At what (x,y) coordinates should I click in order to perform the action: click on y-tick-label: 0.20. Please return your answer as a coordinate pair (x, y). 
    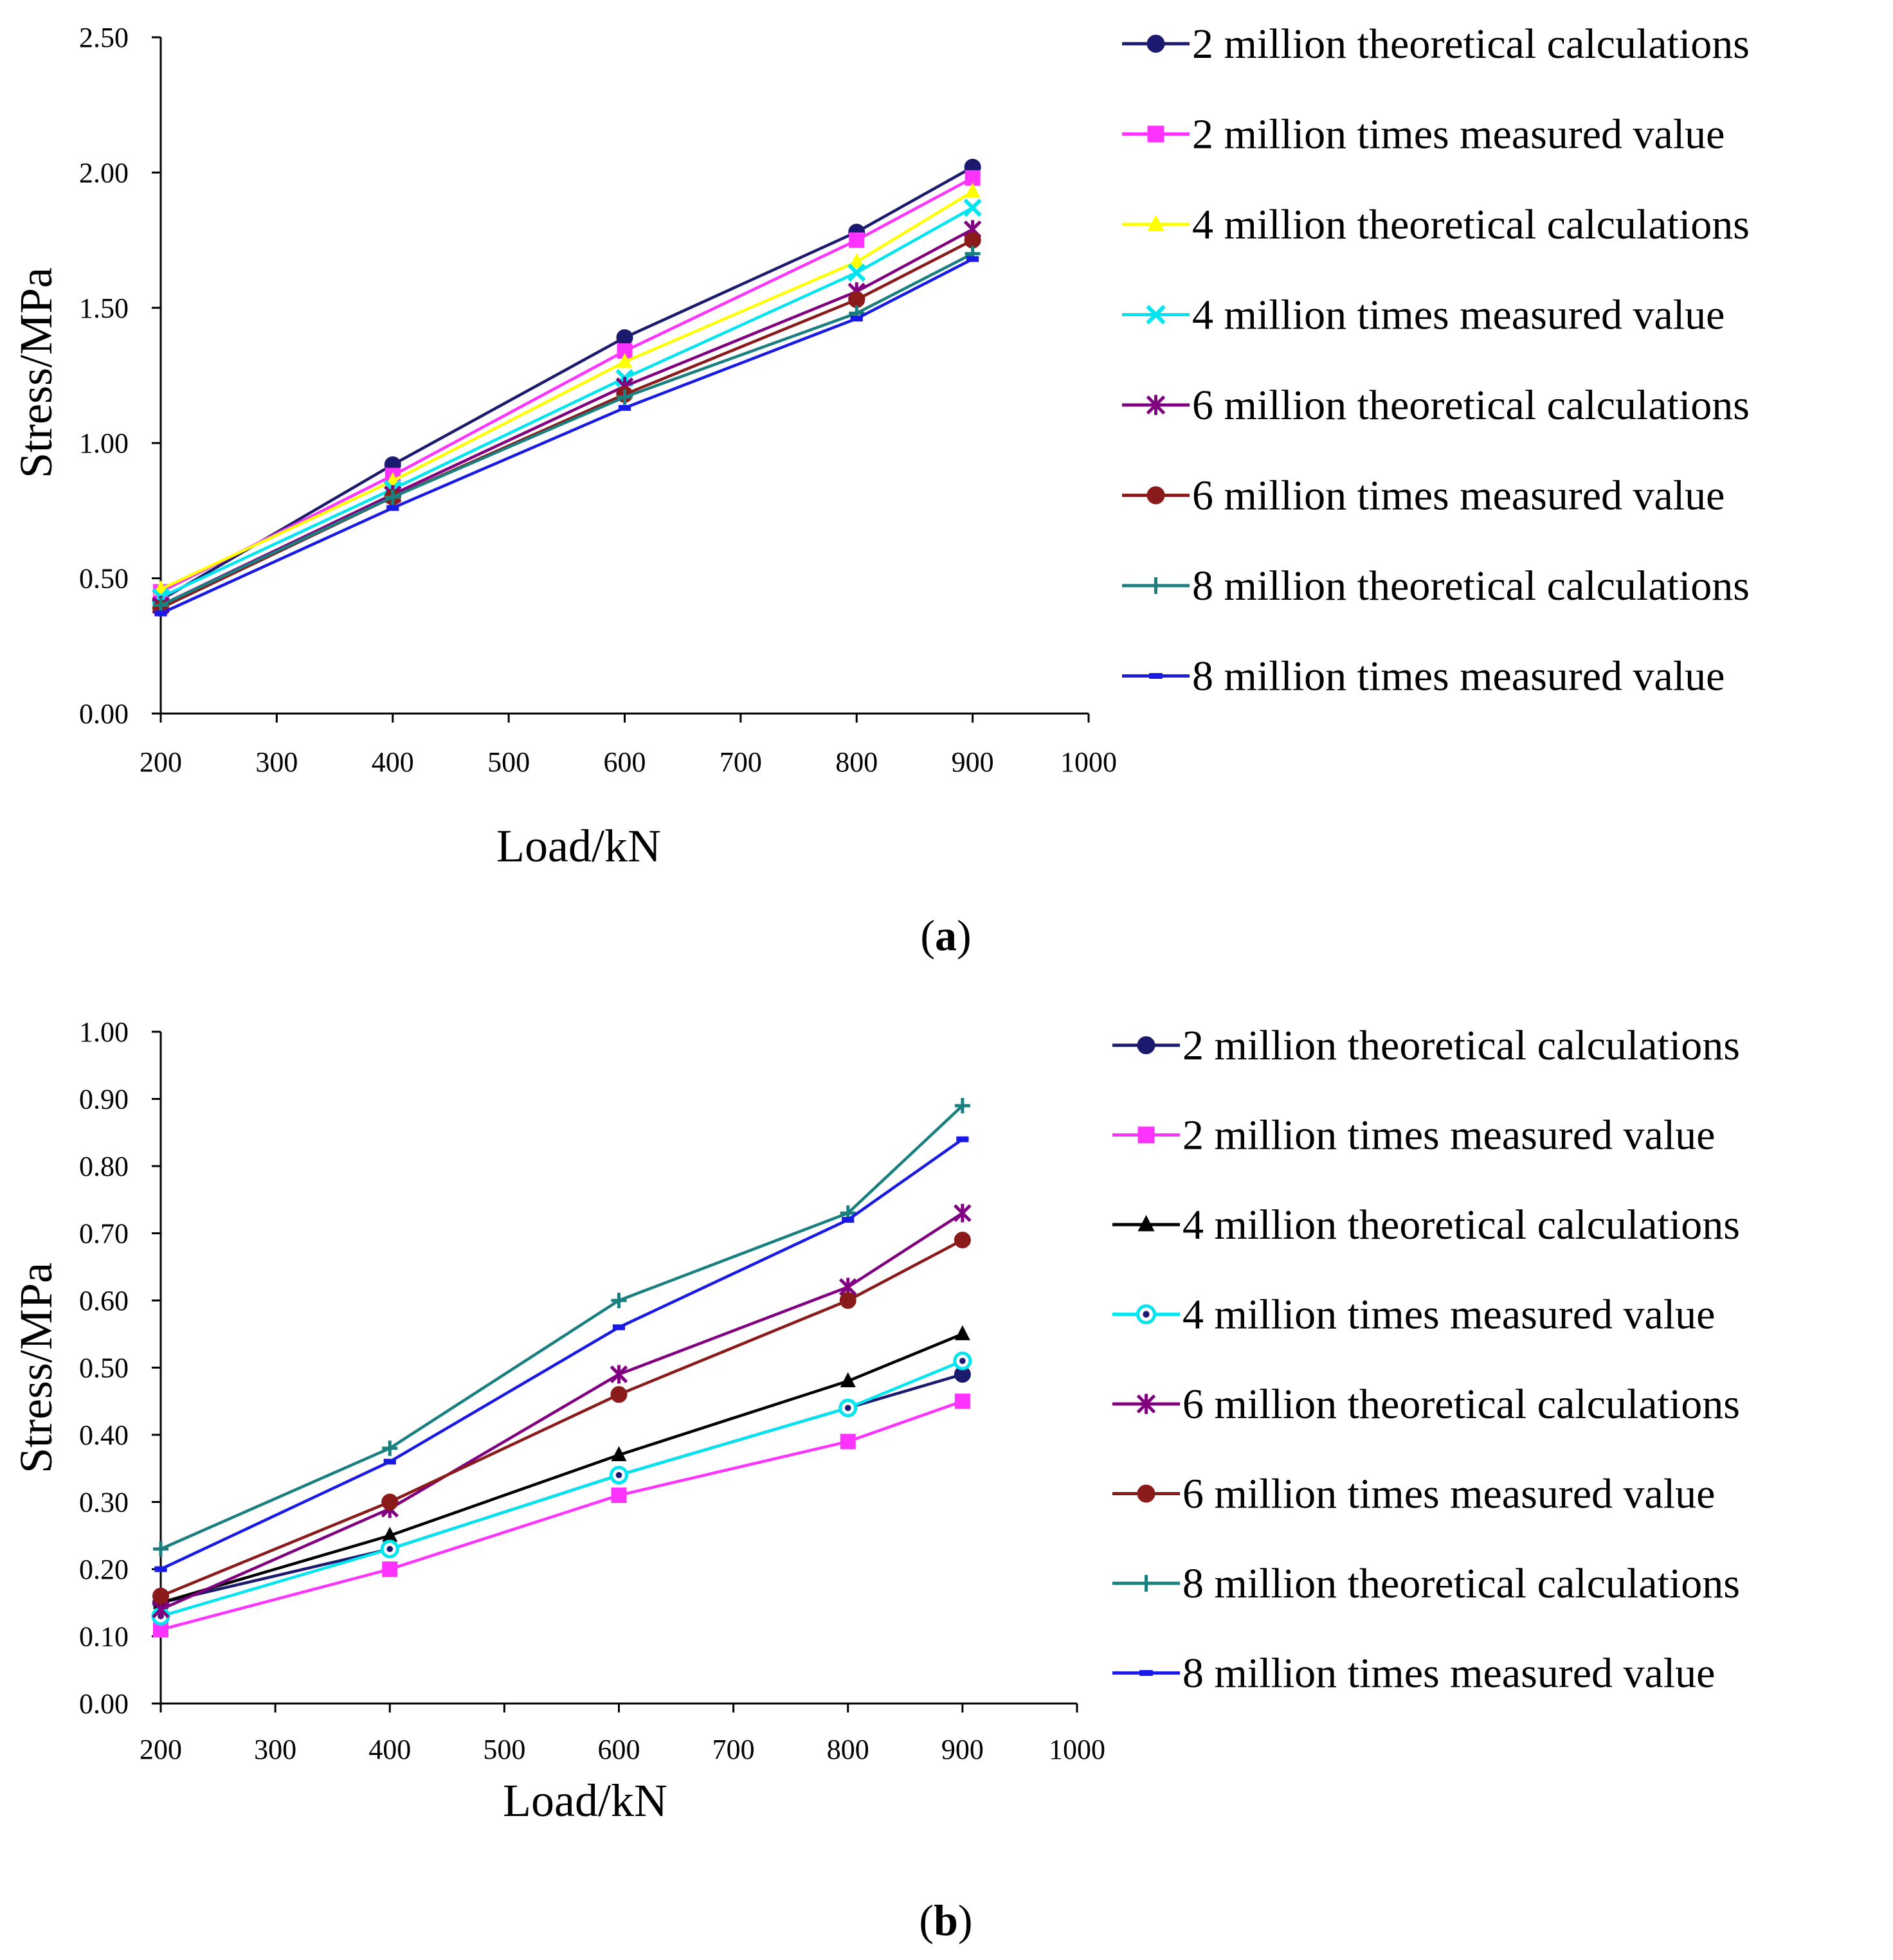
    Looking at the image, I should click on (104, 1570).